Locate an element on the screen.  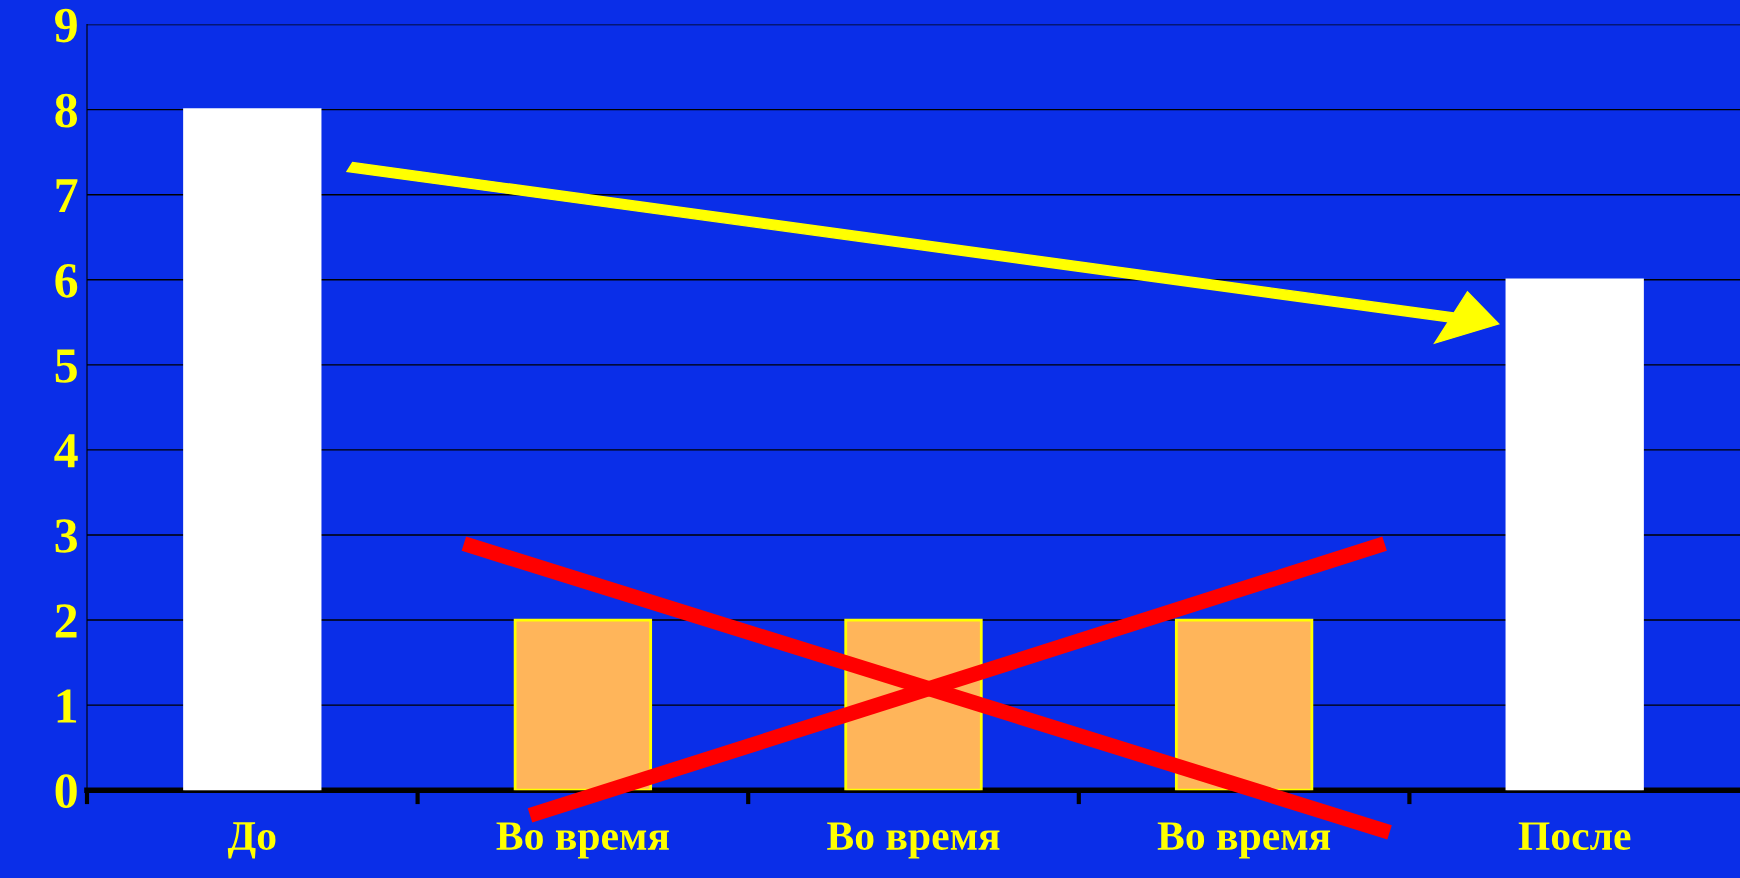
y-tick-label: 7 is located at coordinates (67, 196).